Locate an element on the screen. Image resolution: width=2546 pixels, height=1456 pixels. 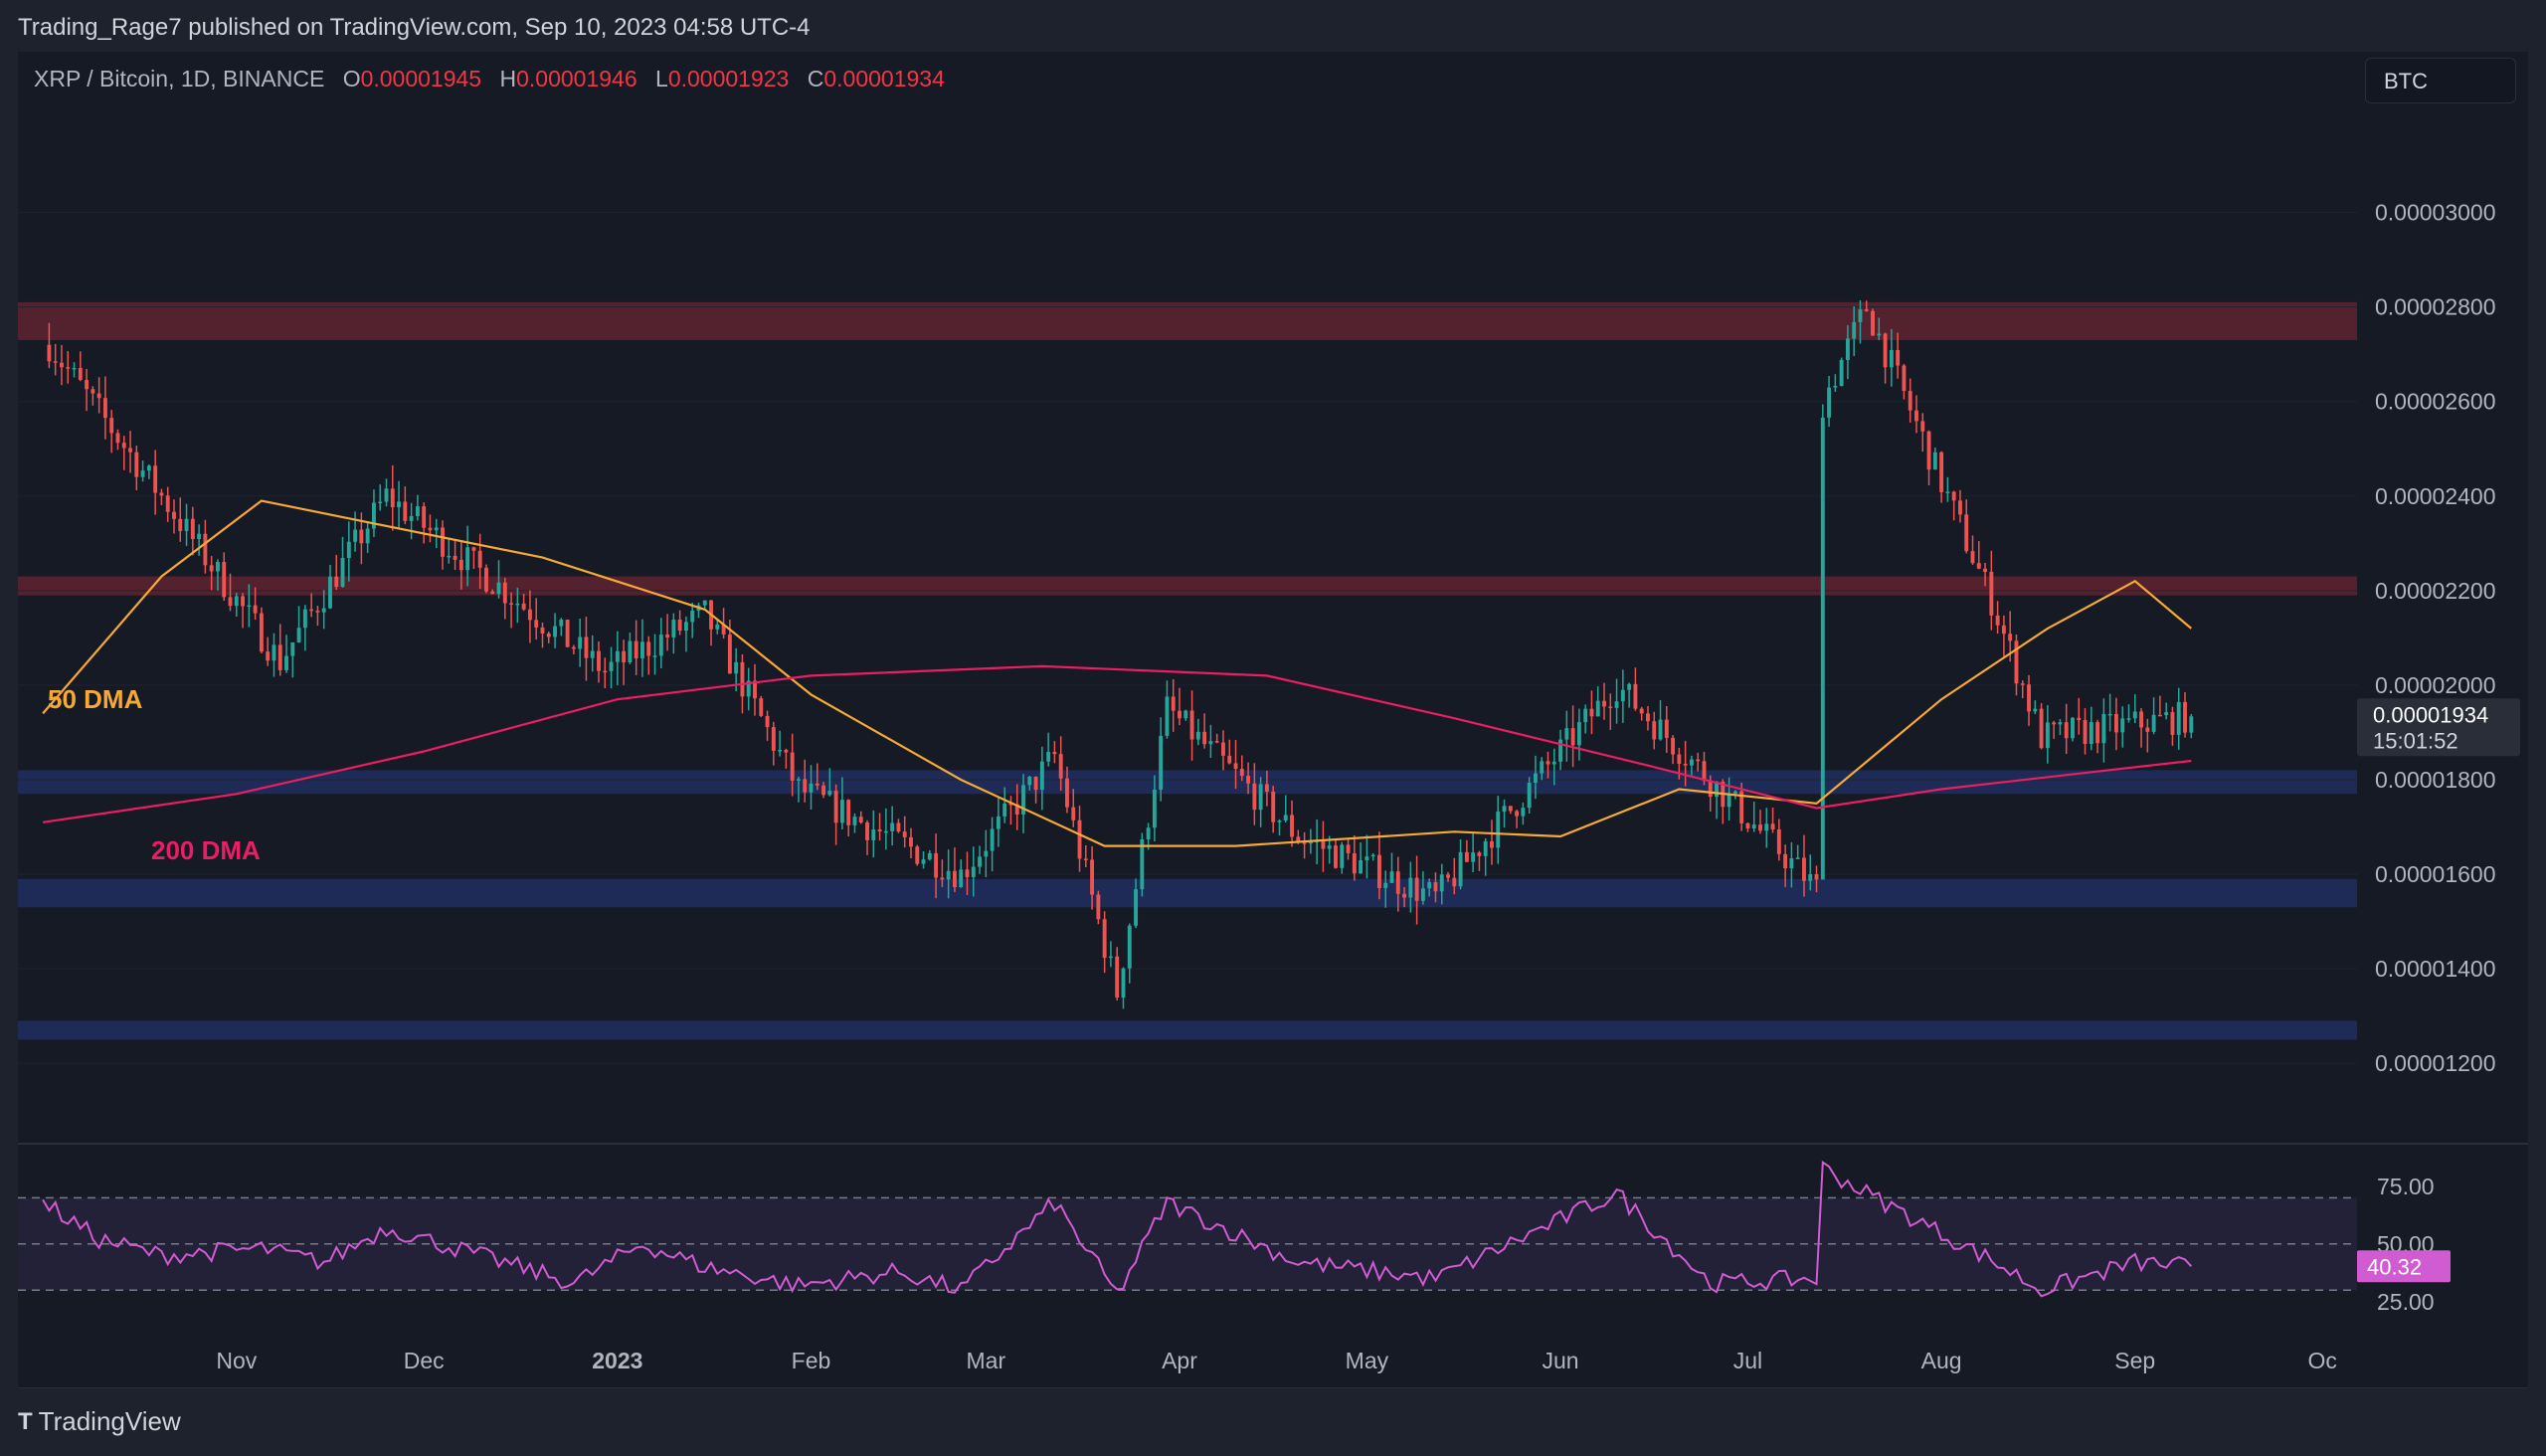
symbol-label: XRP / Bitcoin, 1D, BINANCE is located at coordinates (179, 78).